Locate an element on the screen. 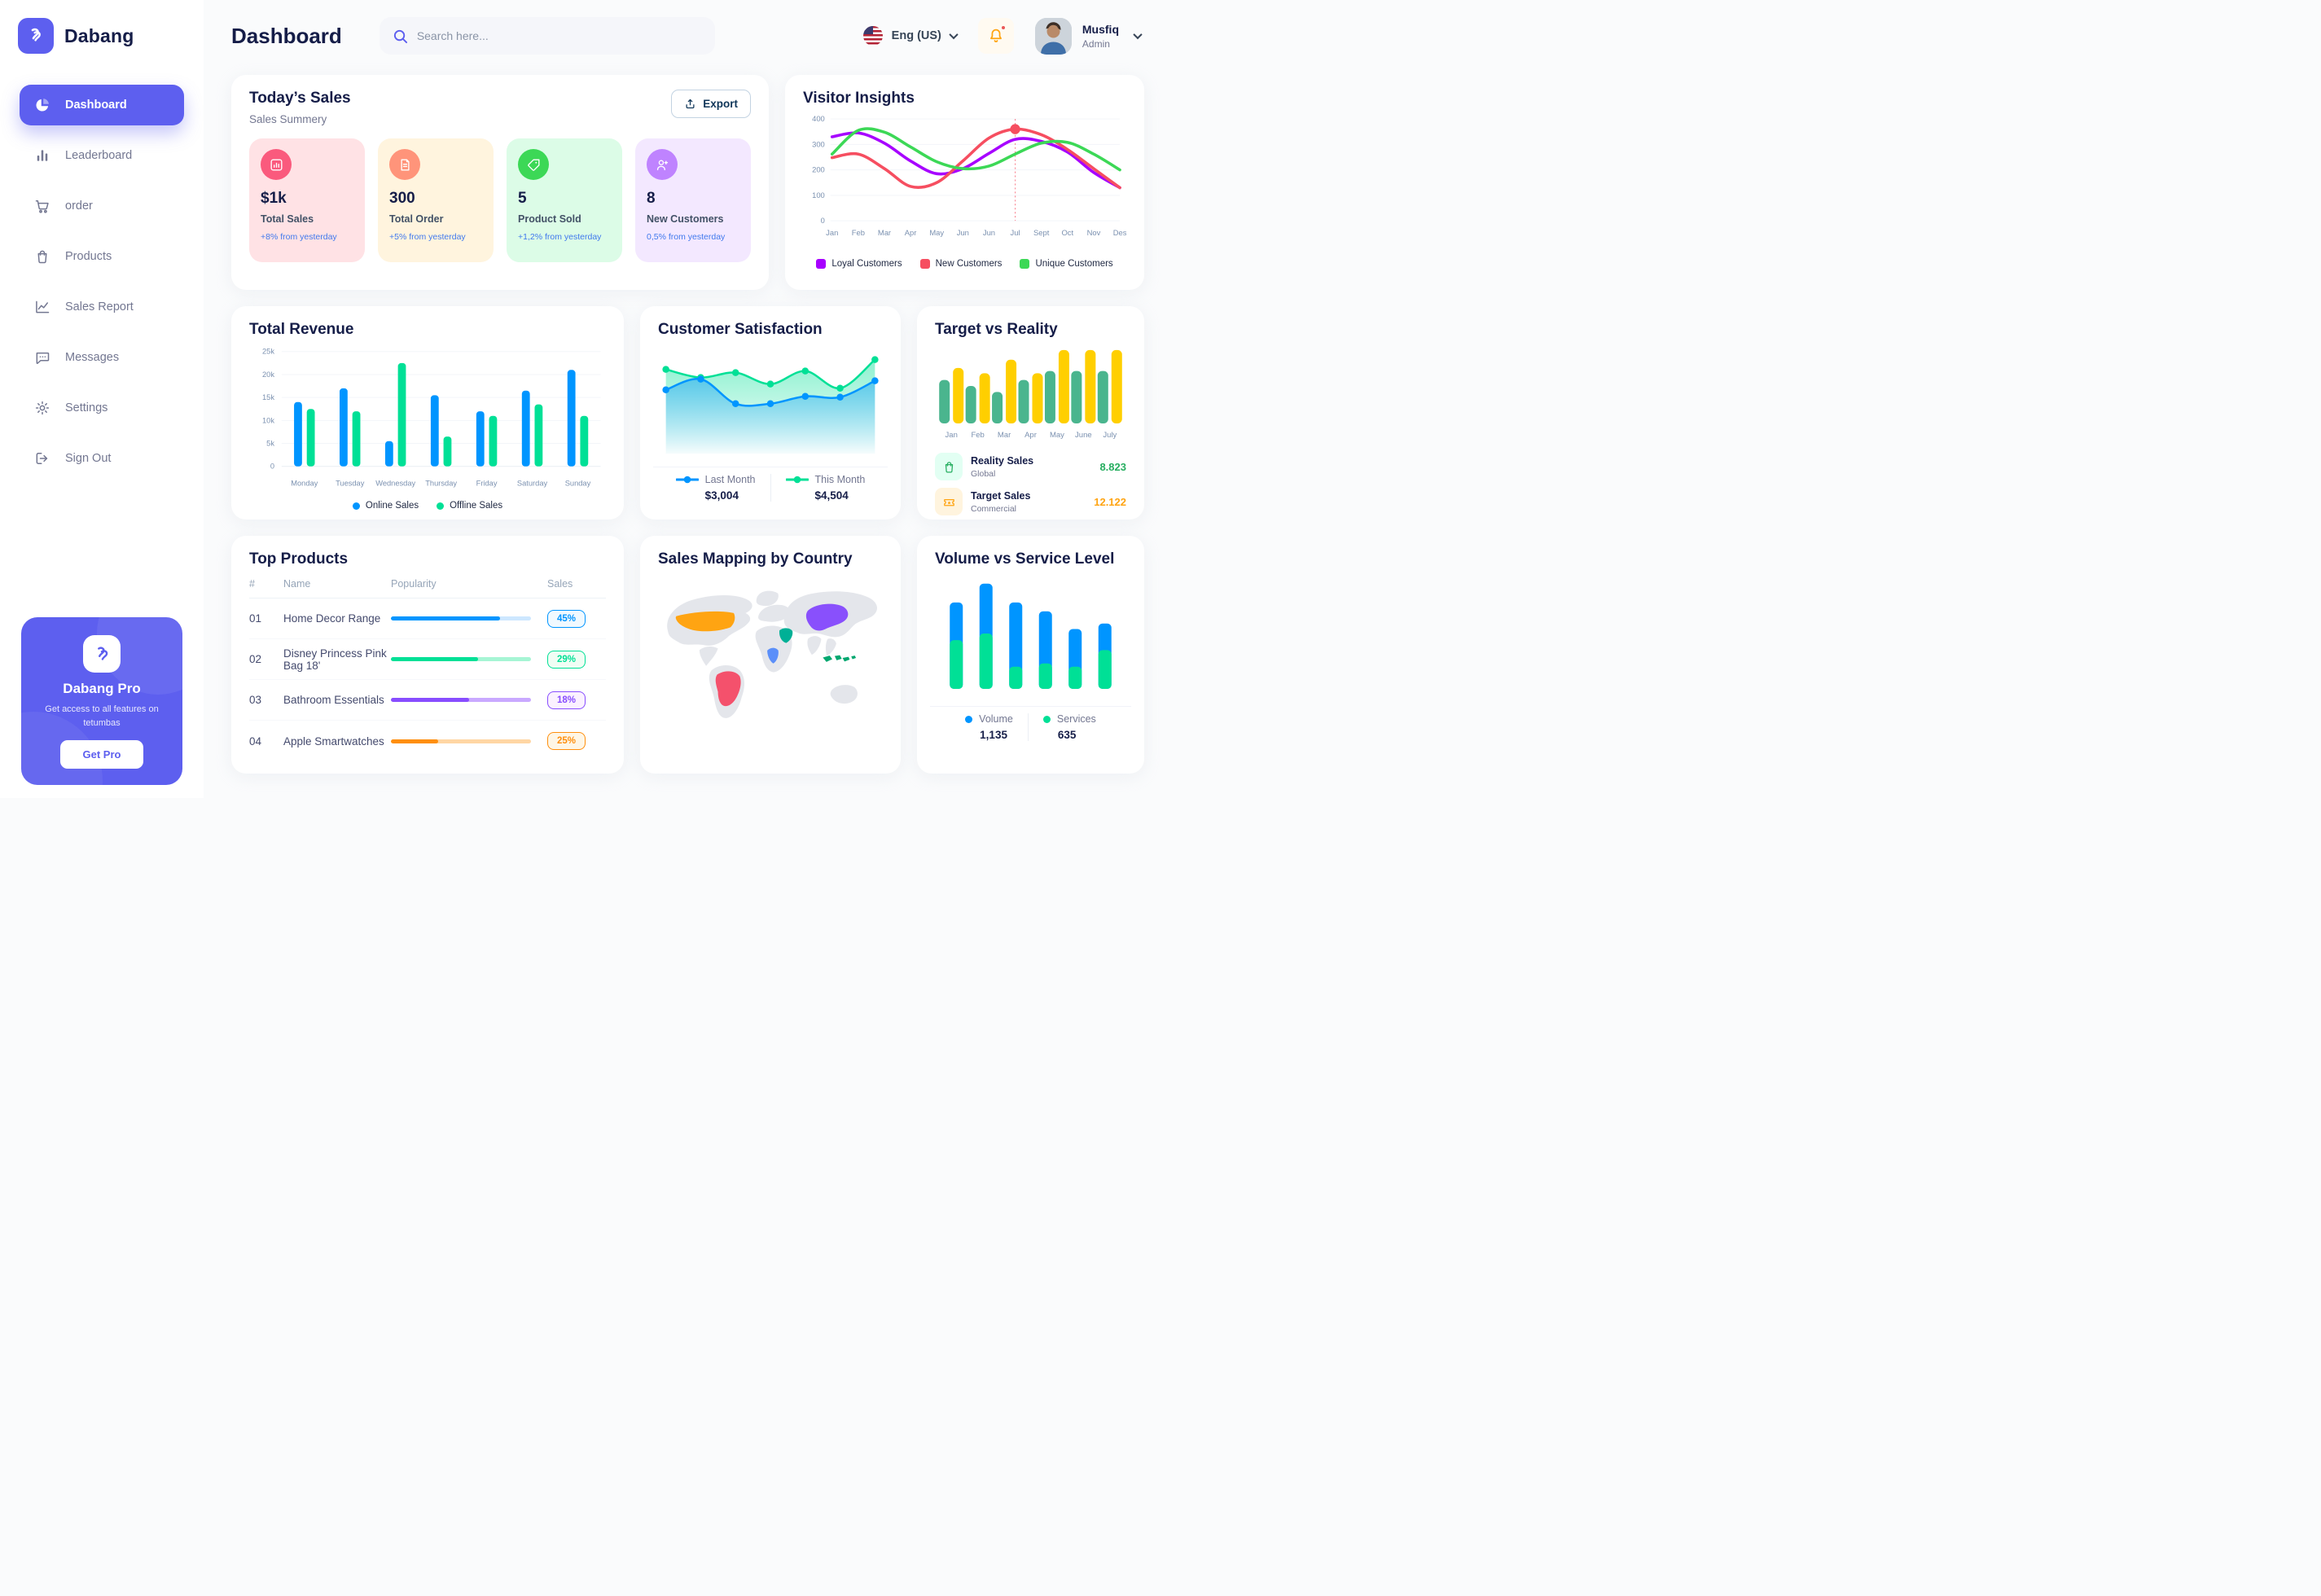 The width and height of the screenshot is (2321, 1596). bell-icon is located at coordinates (995, 35).